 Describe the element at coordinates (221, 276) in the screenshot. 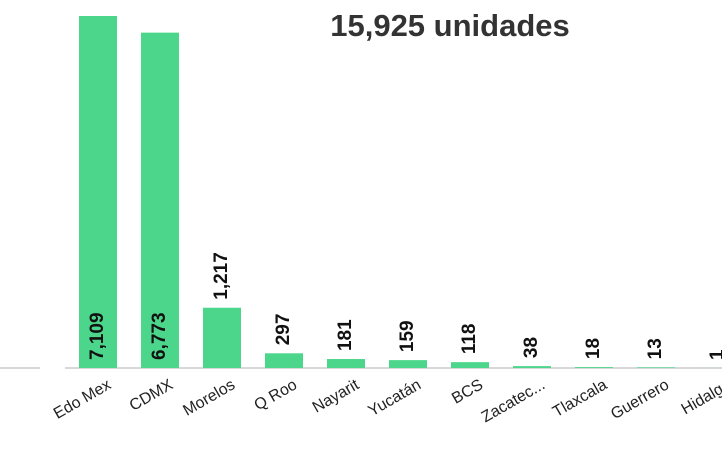

I see `value-label: 1,217` at that location.